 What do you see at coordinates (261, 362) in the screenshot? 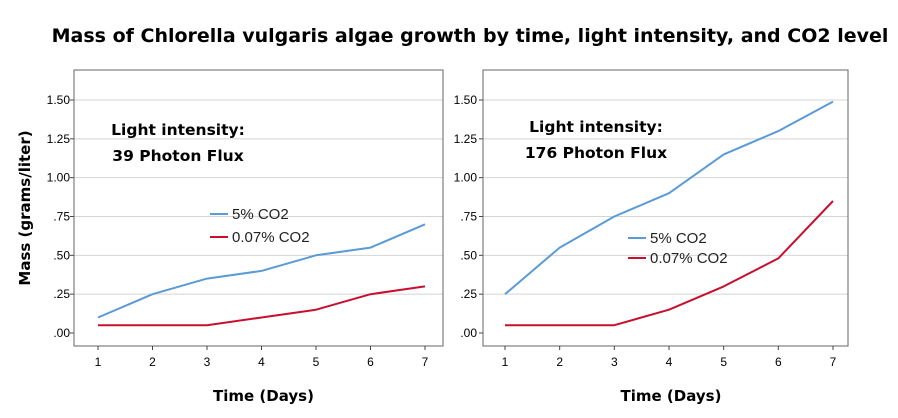
I see `left-x-tick-label: 4` at bounding box center [261, 362].